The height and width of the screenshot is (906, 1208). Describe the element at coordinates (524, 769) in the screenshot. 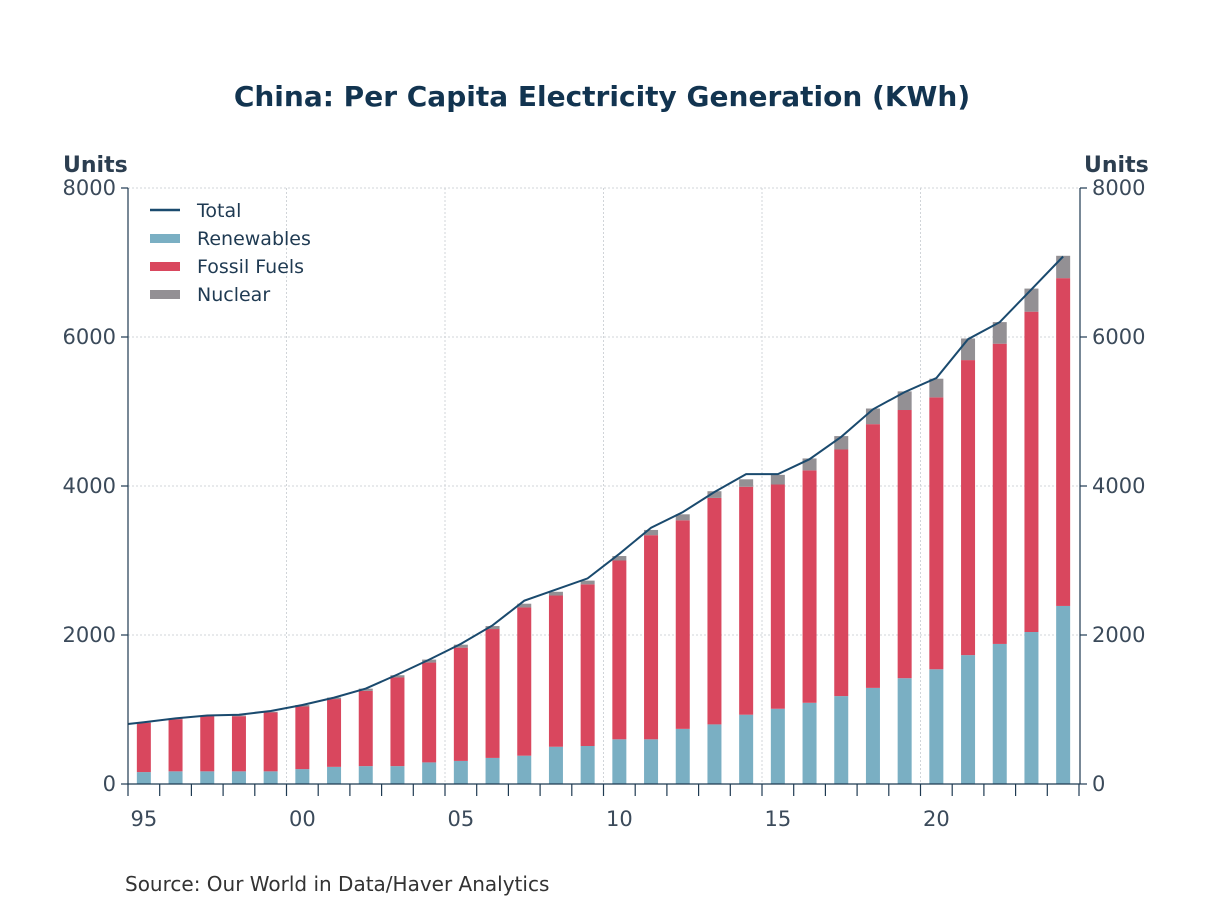

I see `bar-renewables-2007` at that location.